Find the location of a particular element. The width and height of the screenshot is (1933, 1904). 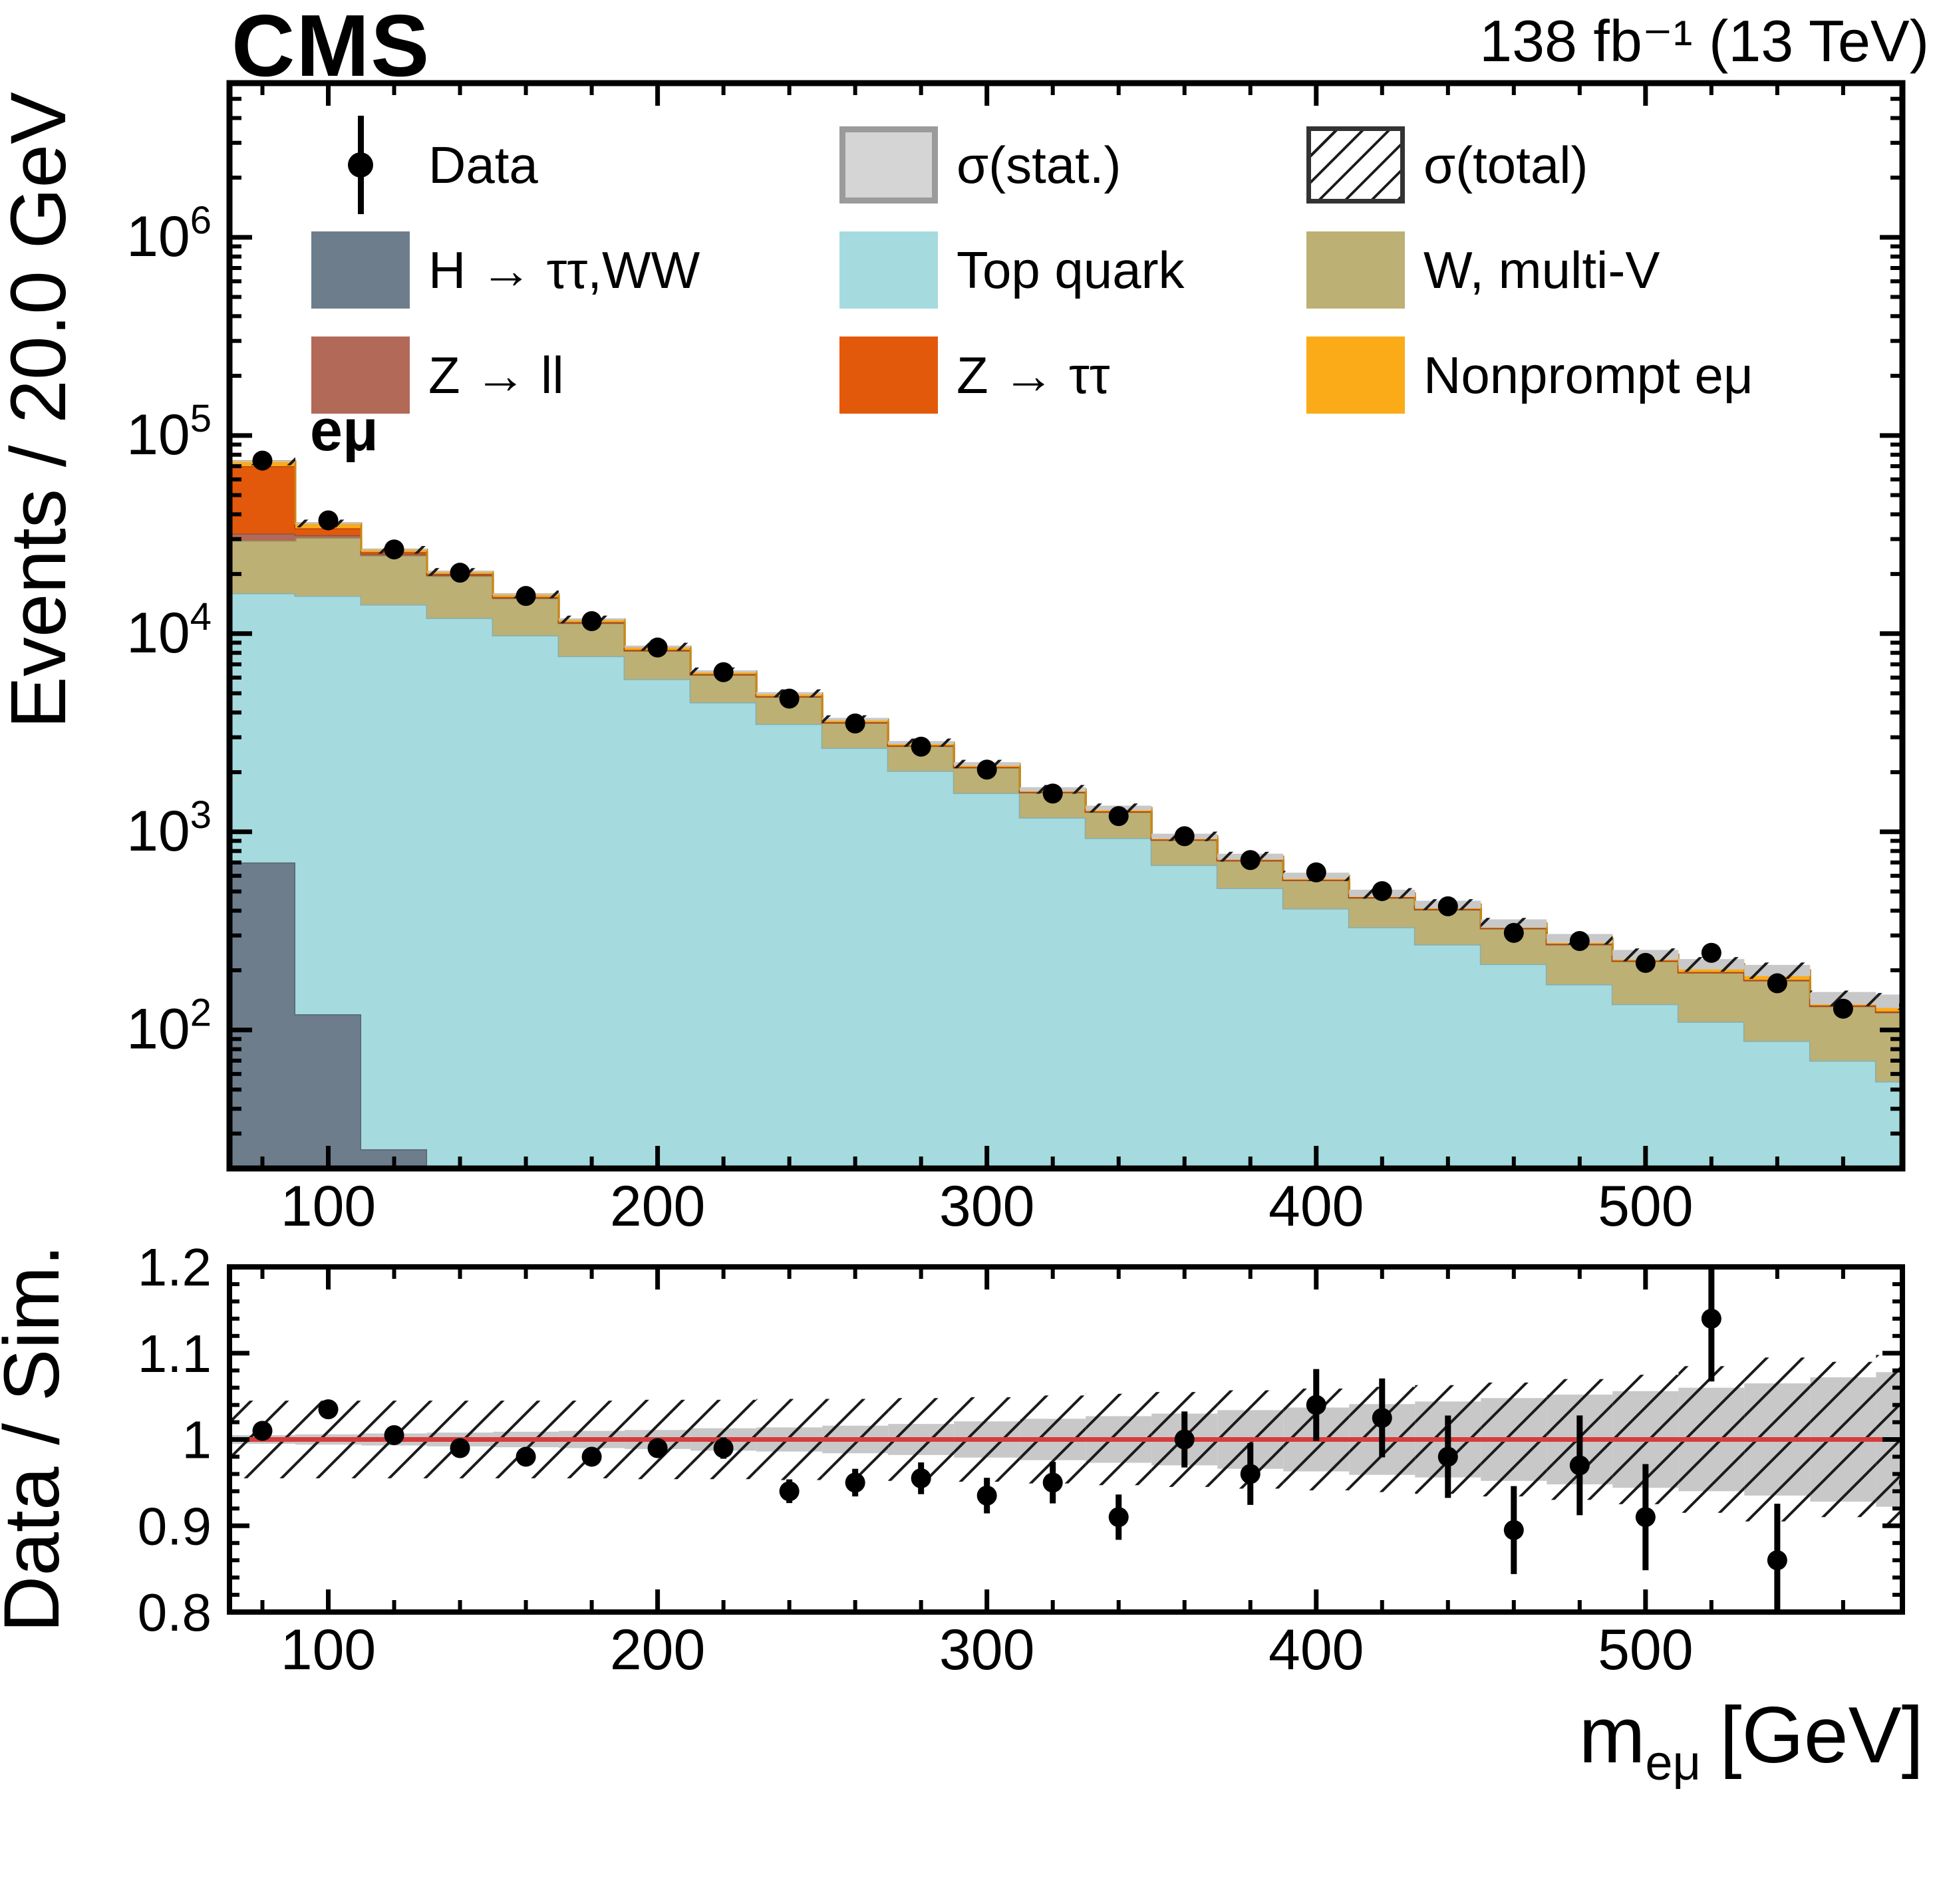

ratio-y-tick-label: 0.9 is located at coordinates (175, 1526).